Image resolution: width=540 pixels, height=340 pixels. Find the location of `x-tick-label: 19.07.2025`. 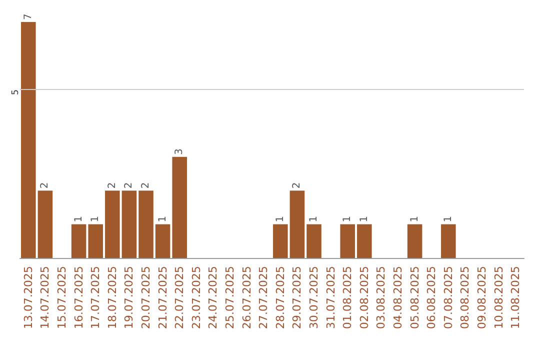

x-tick-label: 19.07.2025 is located at coordinates (129, 298).